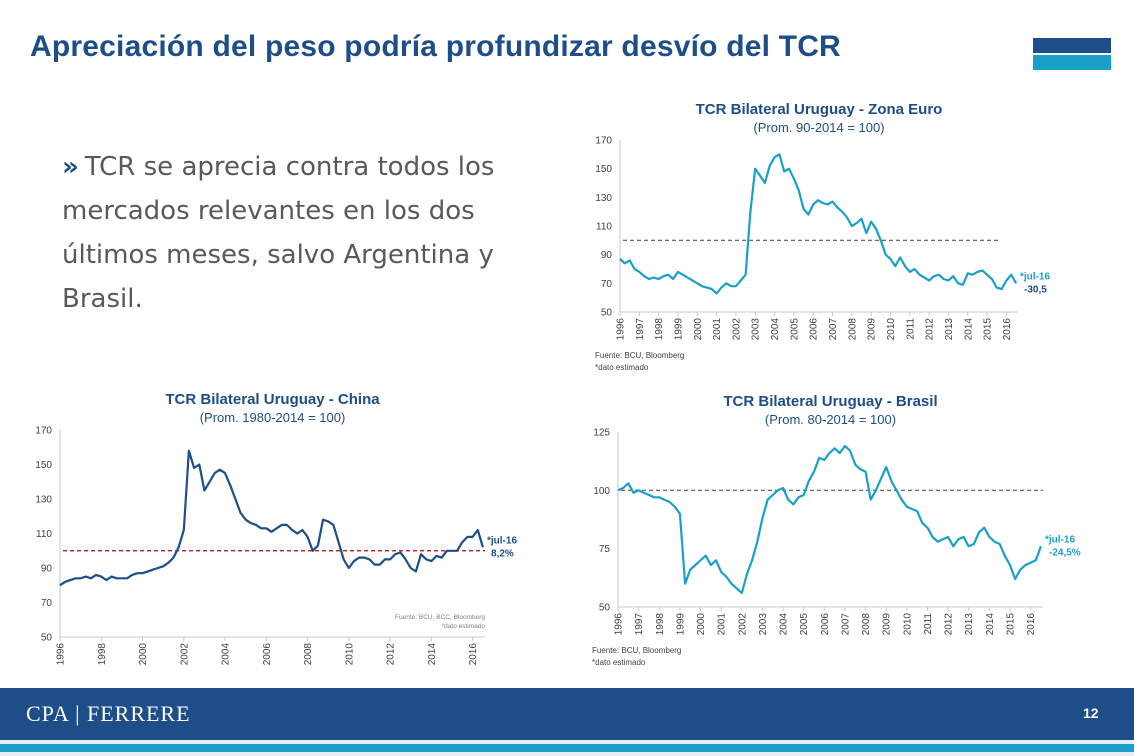 The width and height of the screenshot is (1134, 756). Describe the element at coordinates (108, 713) in the screenshot. I see `footer-brand: CPA | FERRERE` at that location.